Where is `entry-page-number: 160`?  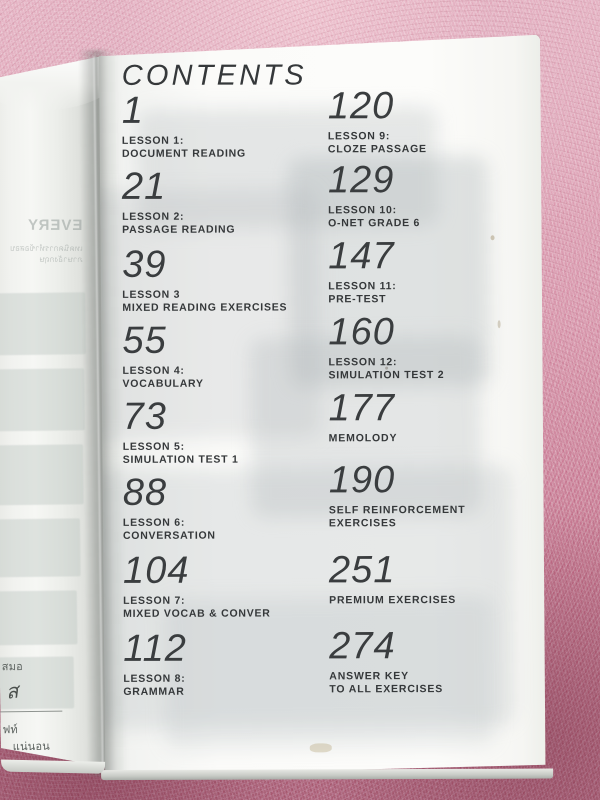 entry-page-number: 160 is located at coordinates (361, 332).